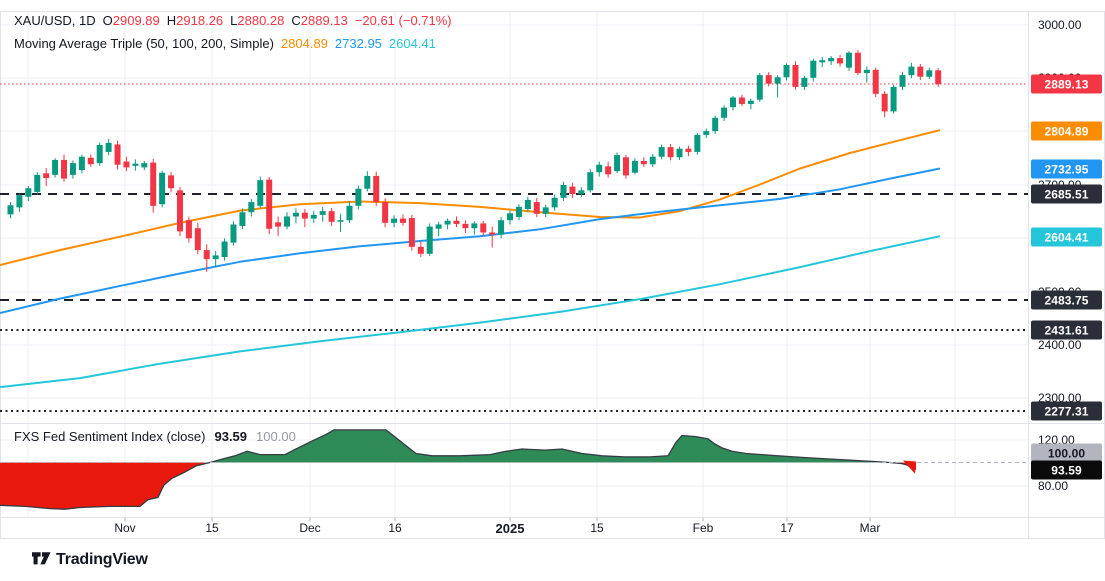  I want to click on sentiment-area-positive, so click(458, 446).